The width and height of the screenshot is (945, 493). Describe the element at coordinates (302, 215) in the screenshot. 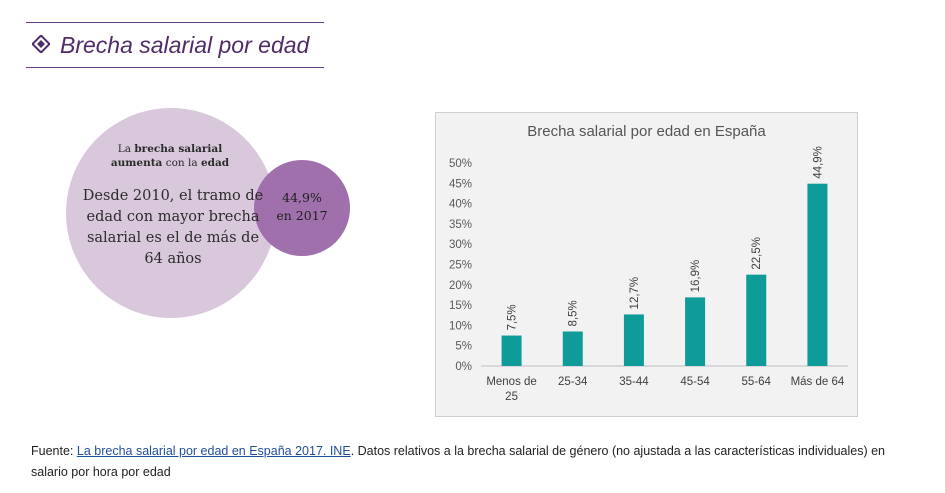

I see `stat-label: en 2017` at that location.